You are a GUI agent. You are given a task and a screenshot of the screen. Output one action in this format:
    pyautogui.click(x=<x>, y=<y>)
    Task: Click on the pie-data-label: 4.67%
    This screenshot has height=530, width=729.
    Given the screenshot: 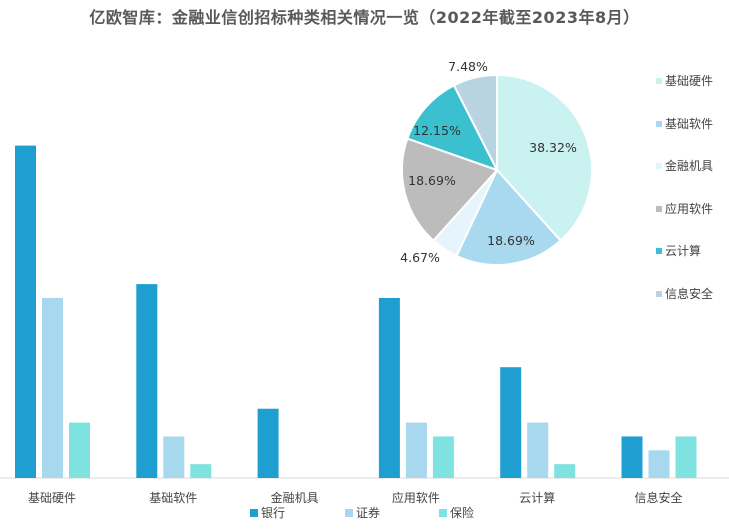 What is the action you would take?
    pyautogui.click(x=420, y=257)
    